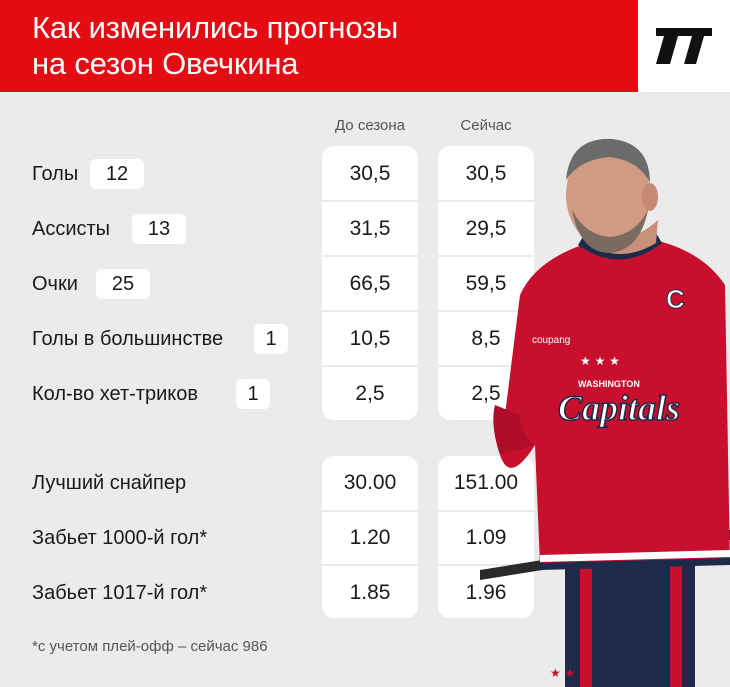 The width and height of the screenshot is (730, 687). I want to click on odds-before-1000: 1.20, so click(370, 537).